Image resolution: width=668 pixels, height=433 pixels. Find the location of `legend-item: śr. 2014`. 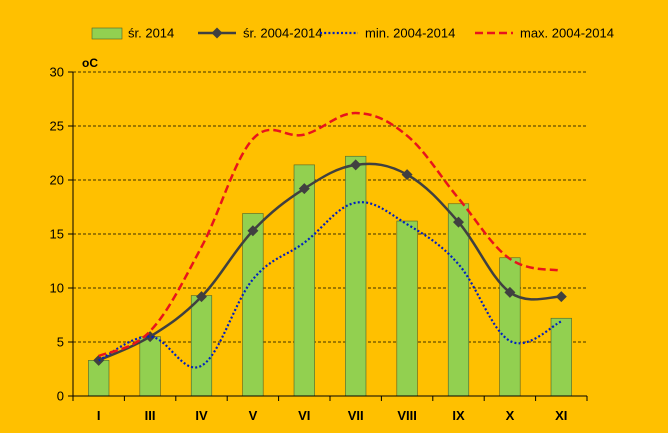

legend-item: śr. 2014 is located at coordinates (133, 33).